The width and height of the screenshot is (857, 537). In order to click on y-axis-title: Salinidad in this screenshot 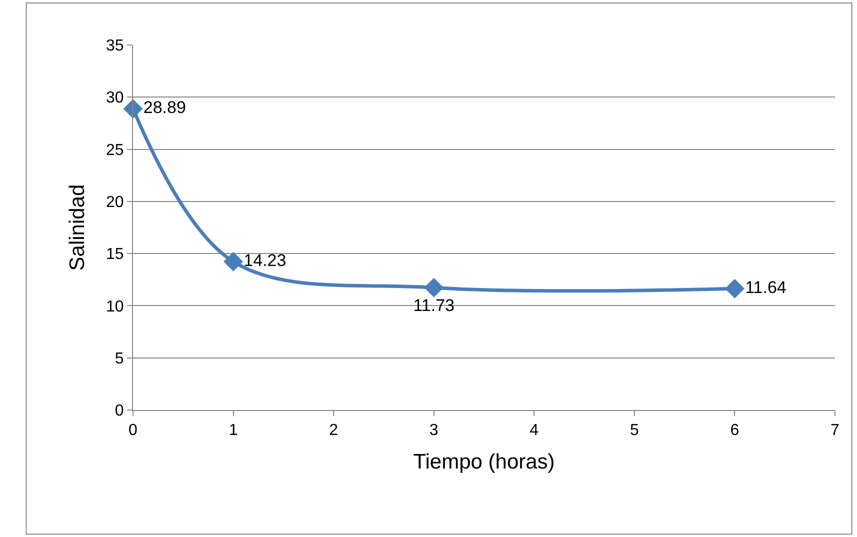, I will do `click(78, 227)`.